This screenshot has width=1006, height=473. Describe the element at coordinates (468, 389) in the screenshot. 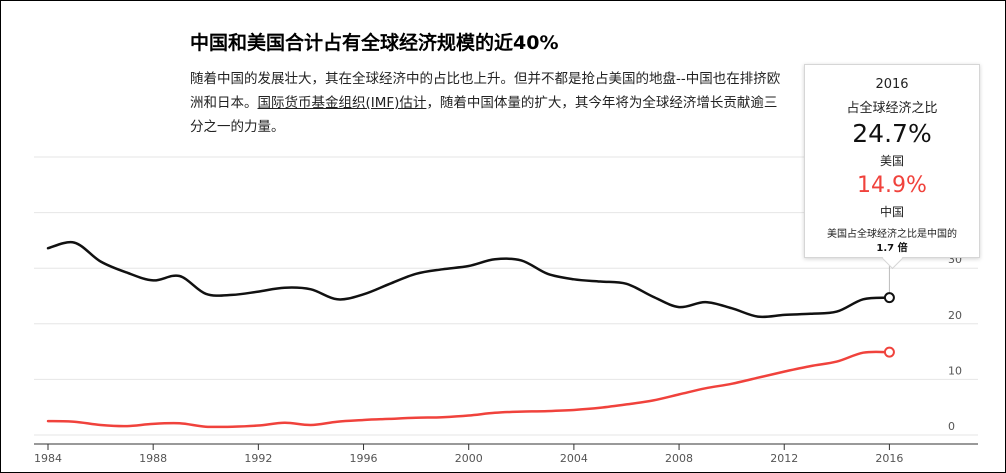

I see `china-series-line` at that location.